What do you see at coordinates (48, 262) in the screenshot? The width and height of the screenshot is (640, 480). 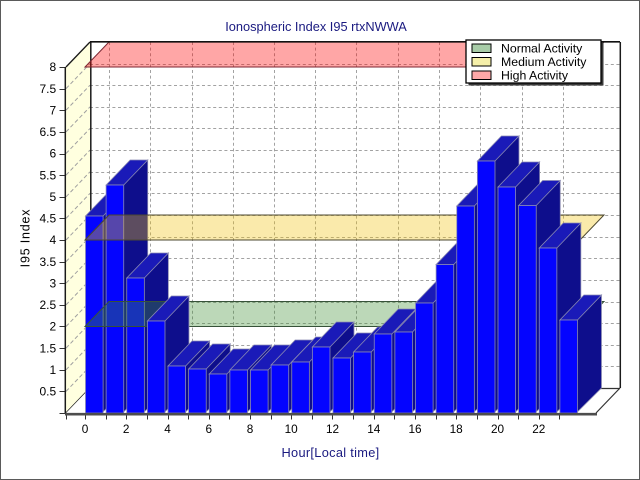 I see `svg-text: 3.5` at bounding box center [48, 262].